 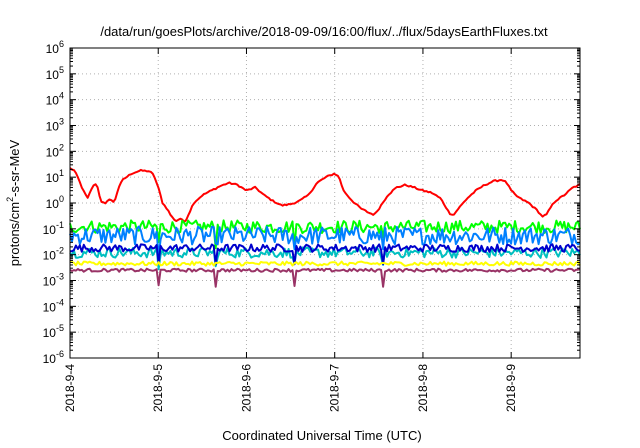 I want to click on y-tick-label: 10⁻⁵, so click(x=53, y=331).